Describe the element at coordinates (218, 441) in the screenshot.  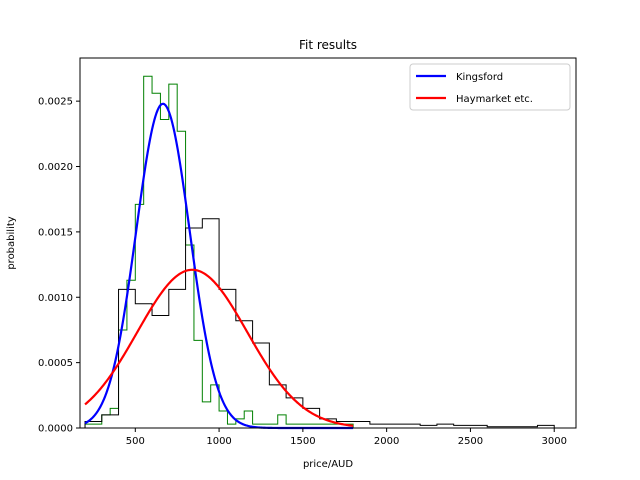
I see `x-tick-label: 1000` at that location.